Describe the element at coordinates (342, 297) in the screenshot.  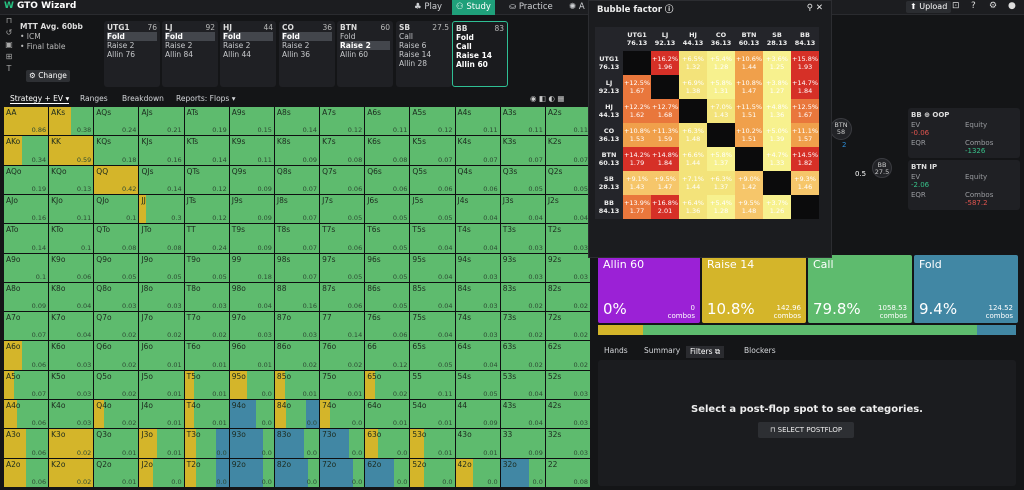
I see `hand-cell: 87s 0.06` at that location.